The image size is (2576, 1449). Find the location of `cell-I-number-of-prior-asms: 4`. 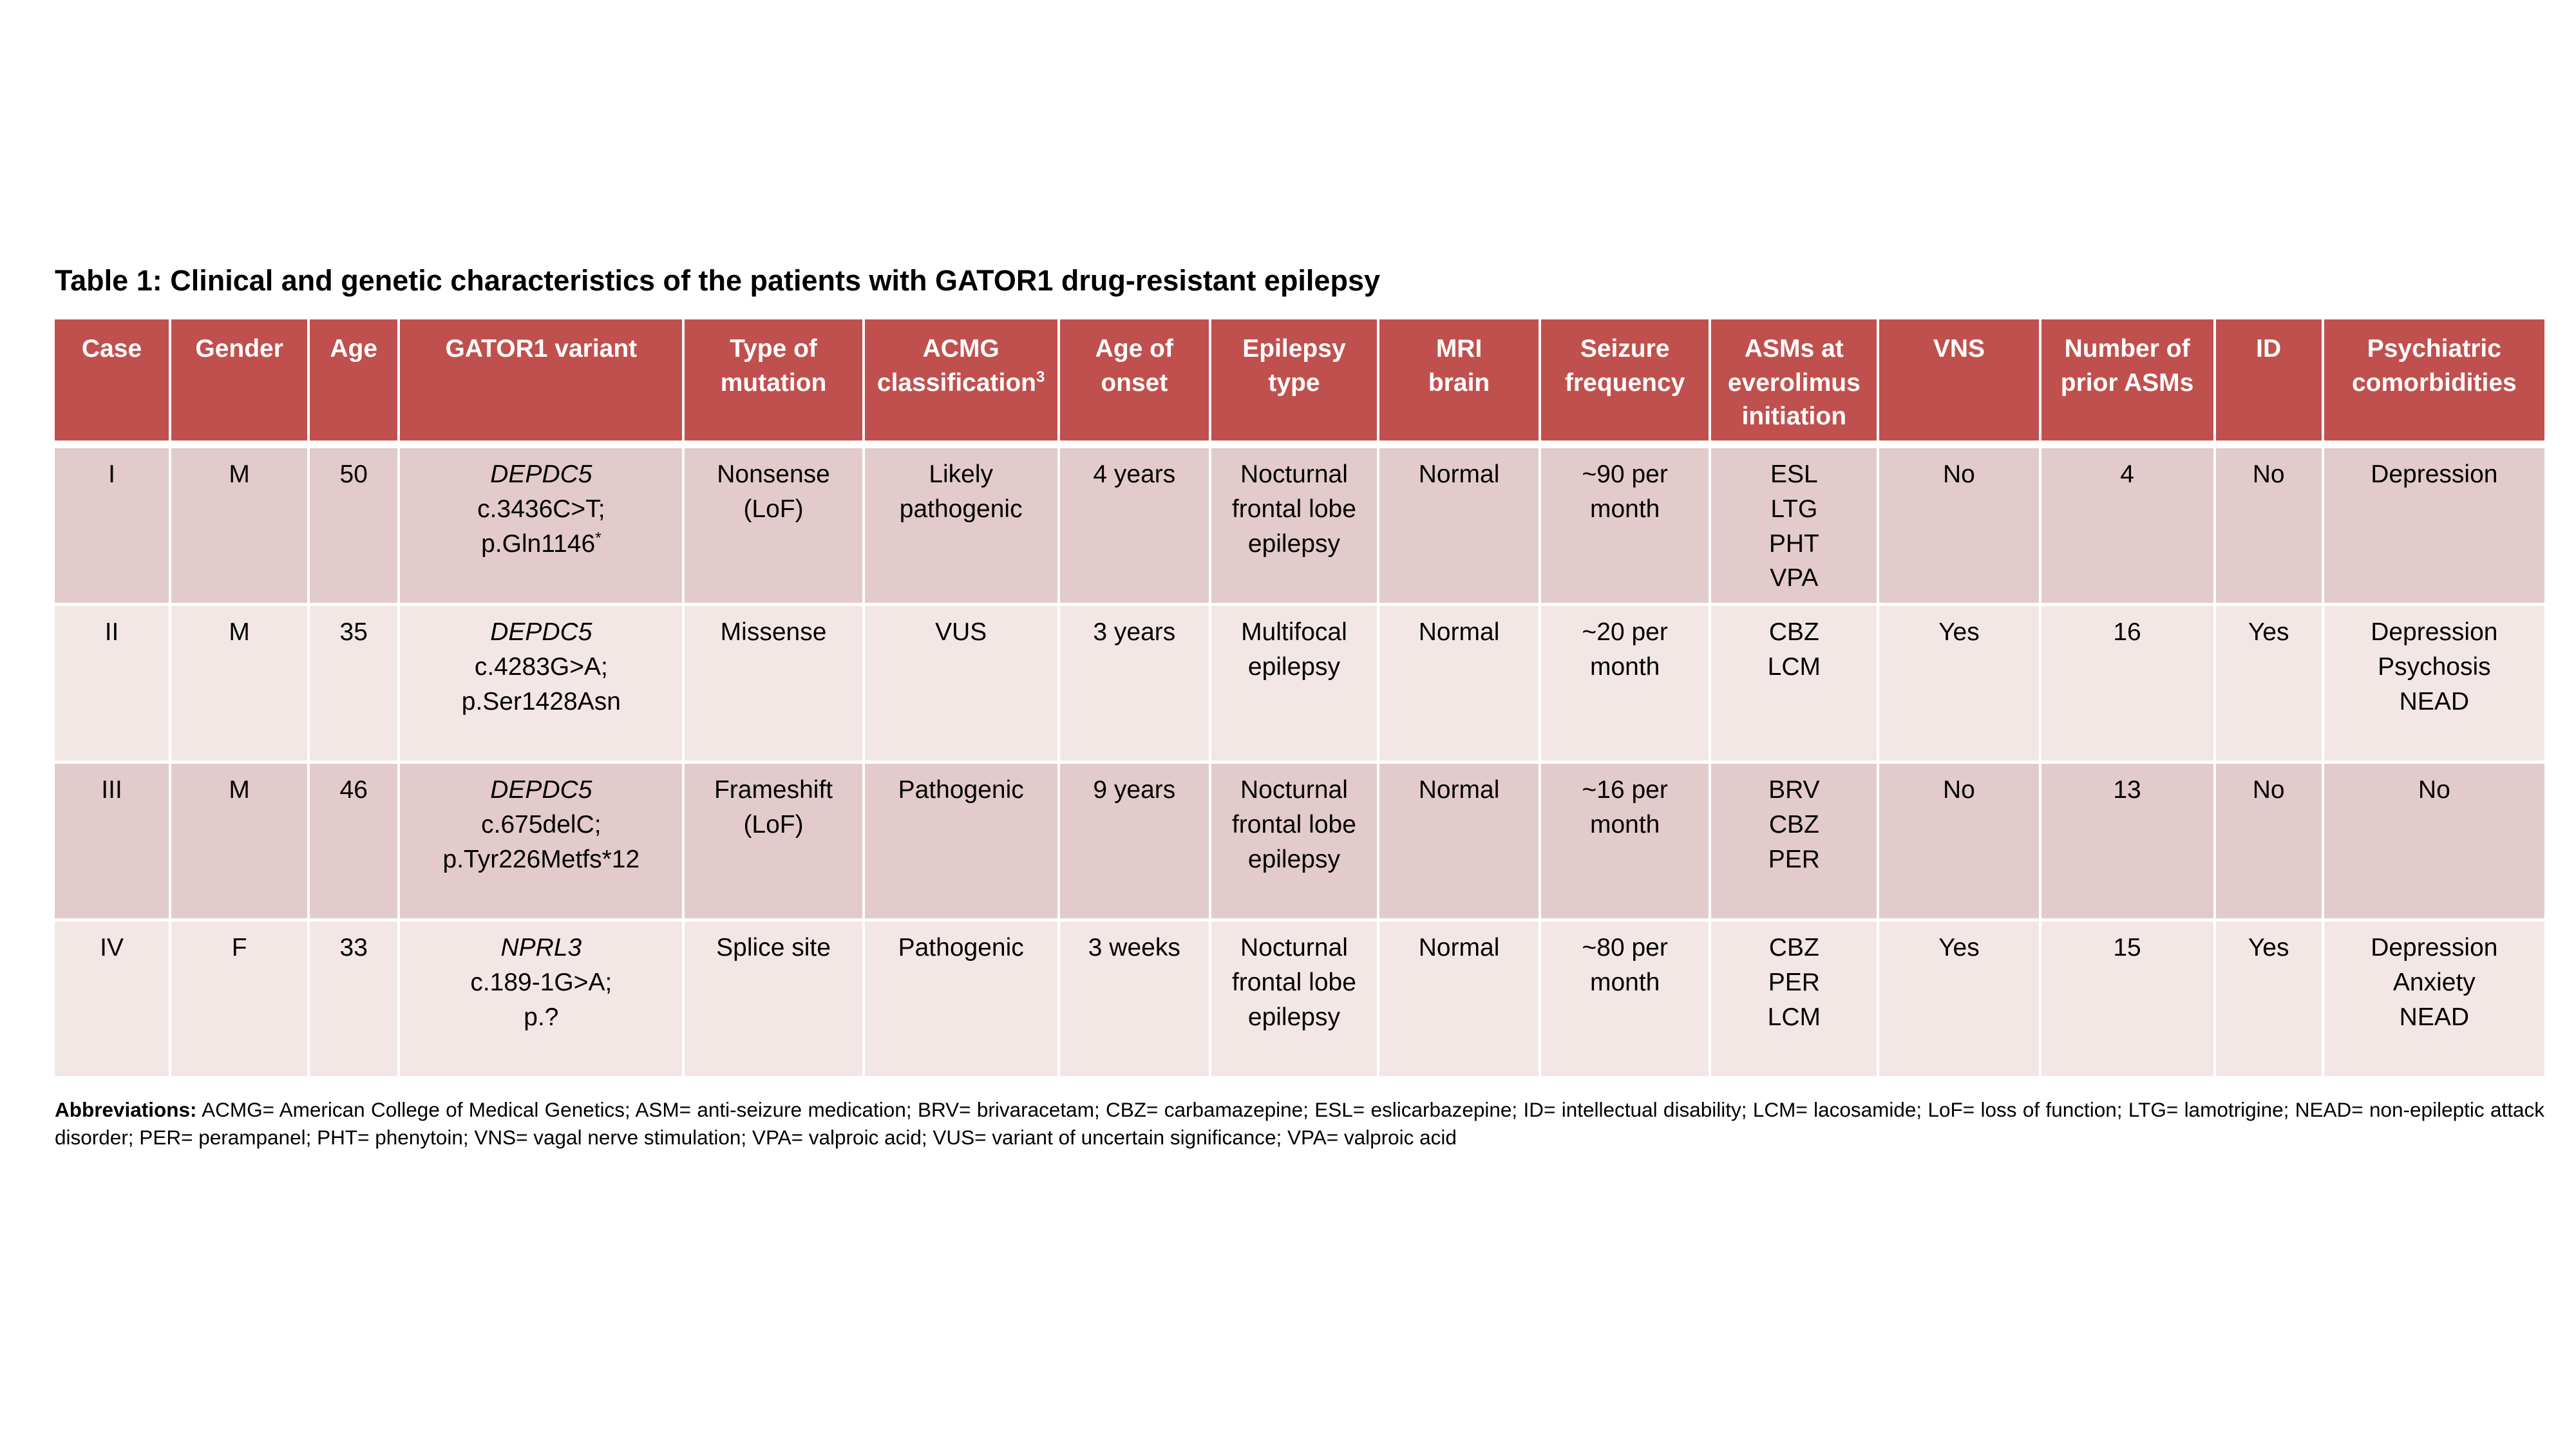

cell-I-number-of-prior-asms: 4 is located at coordinates (2128, 527).